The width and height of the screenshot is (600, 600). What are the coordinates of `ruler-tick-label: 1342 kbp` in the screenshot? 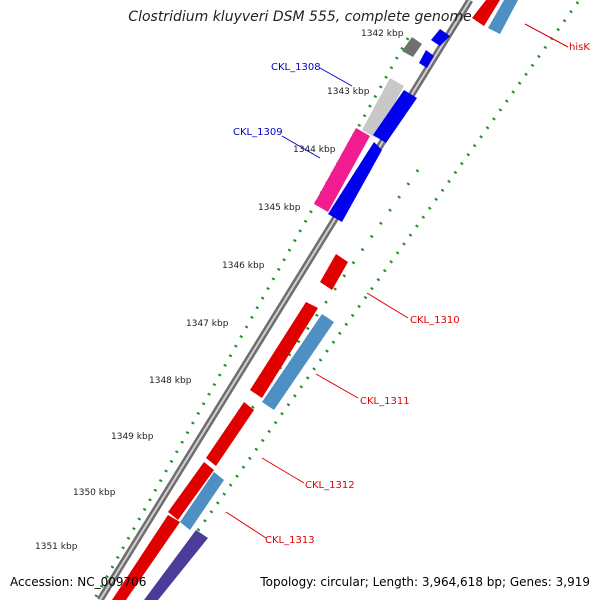 It's located at (382, 34).